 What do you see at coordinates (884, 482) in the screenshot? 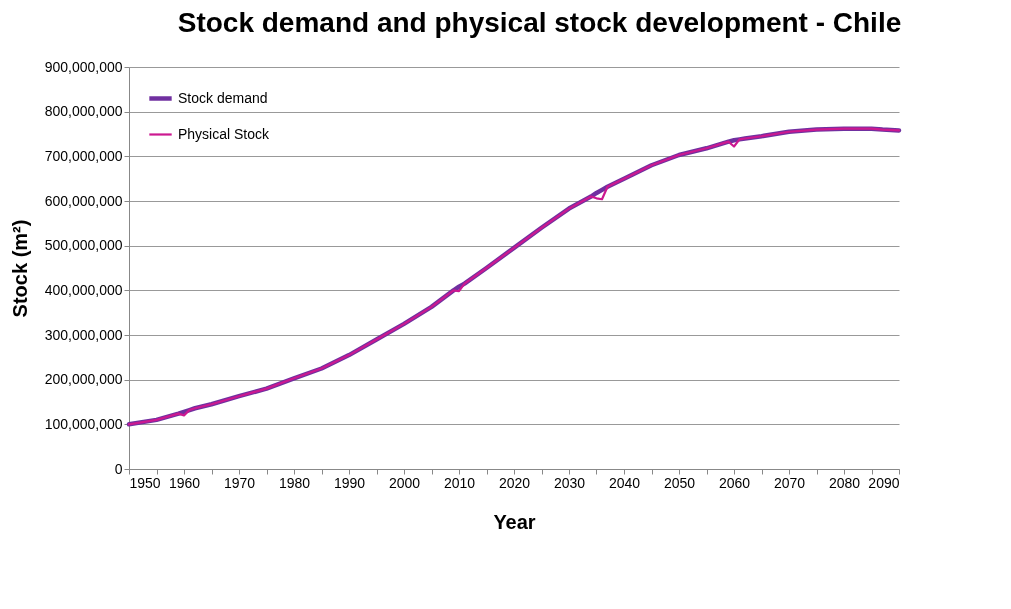
I see `x-tick-label: 2090` at bounding box center [884, 482].